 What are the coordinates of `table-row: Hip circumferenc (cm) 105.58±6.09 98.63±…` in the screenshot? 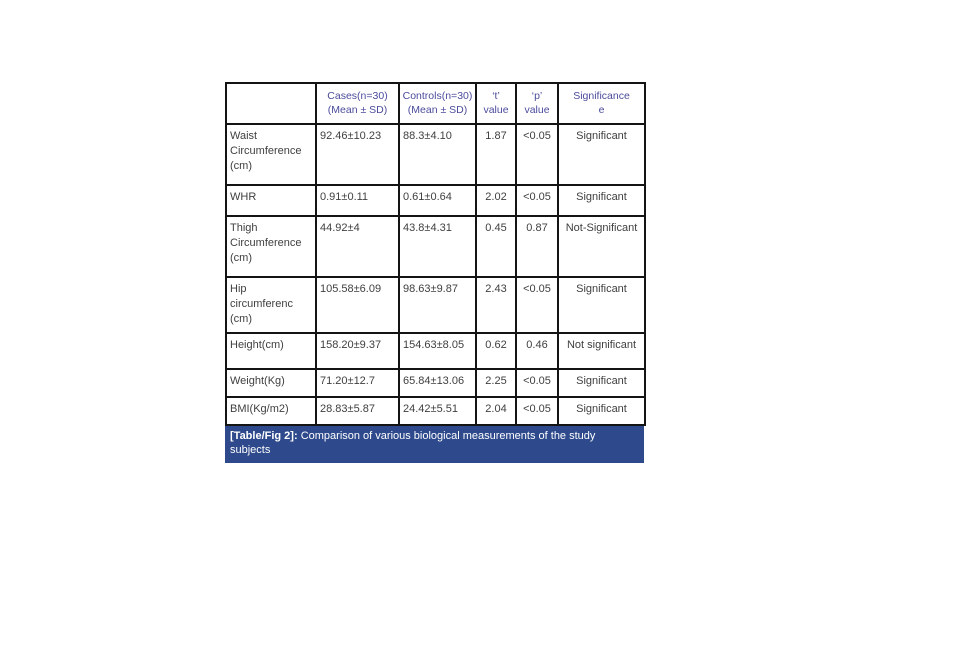 It's located at (435, 305).